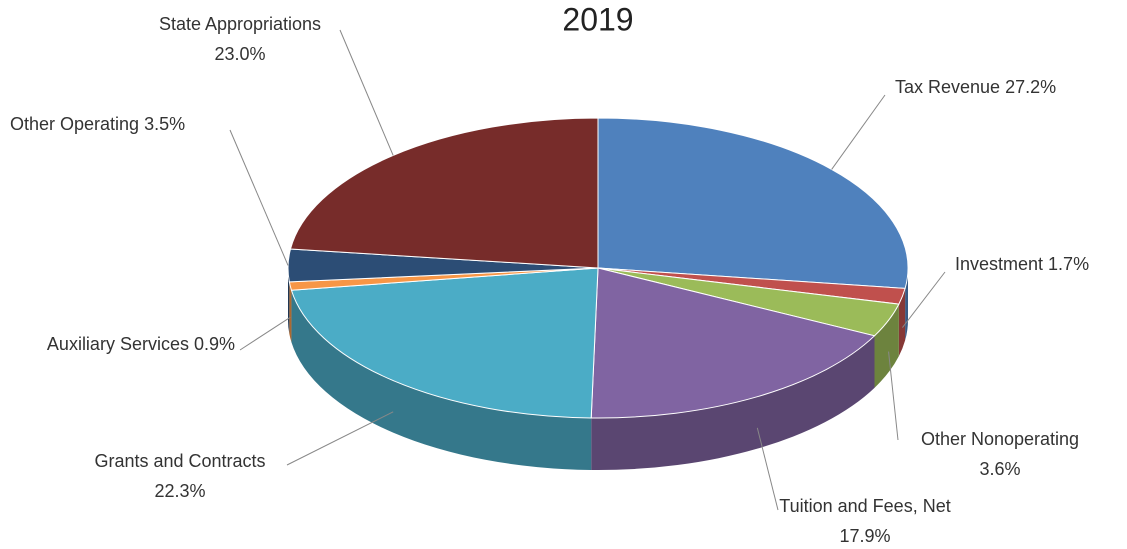  I want to click on value-label: 27.2%, so click(1030, 87).